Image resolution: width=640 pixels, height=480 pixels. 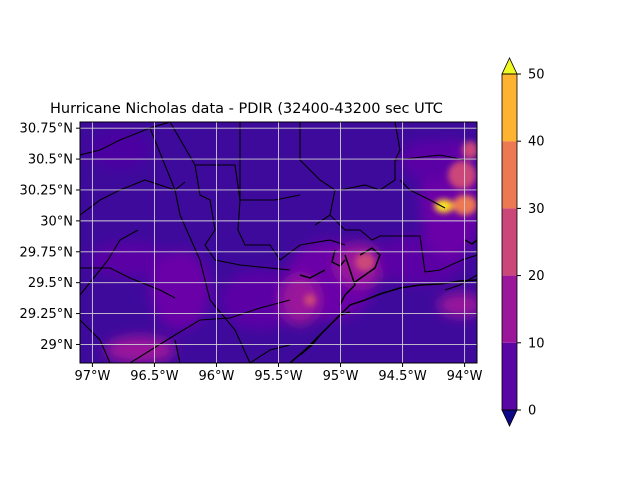 What do you see at coordinates (390, 223) in the screenshot?
I see `precip-hotspots` at bounding box center [390, 223].